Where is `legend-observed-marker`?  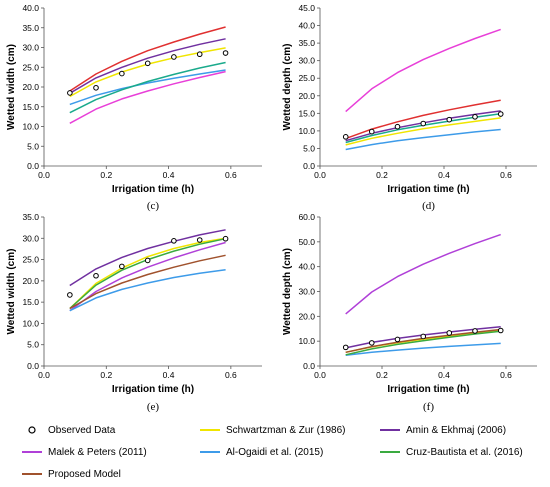 legend-observed-marker is located at coordinates (32, 430).